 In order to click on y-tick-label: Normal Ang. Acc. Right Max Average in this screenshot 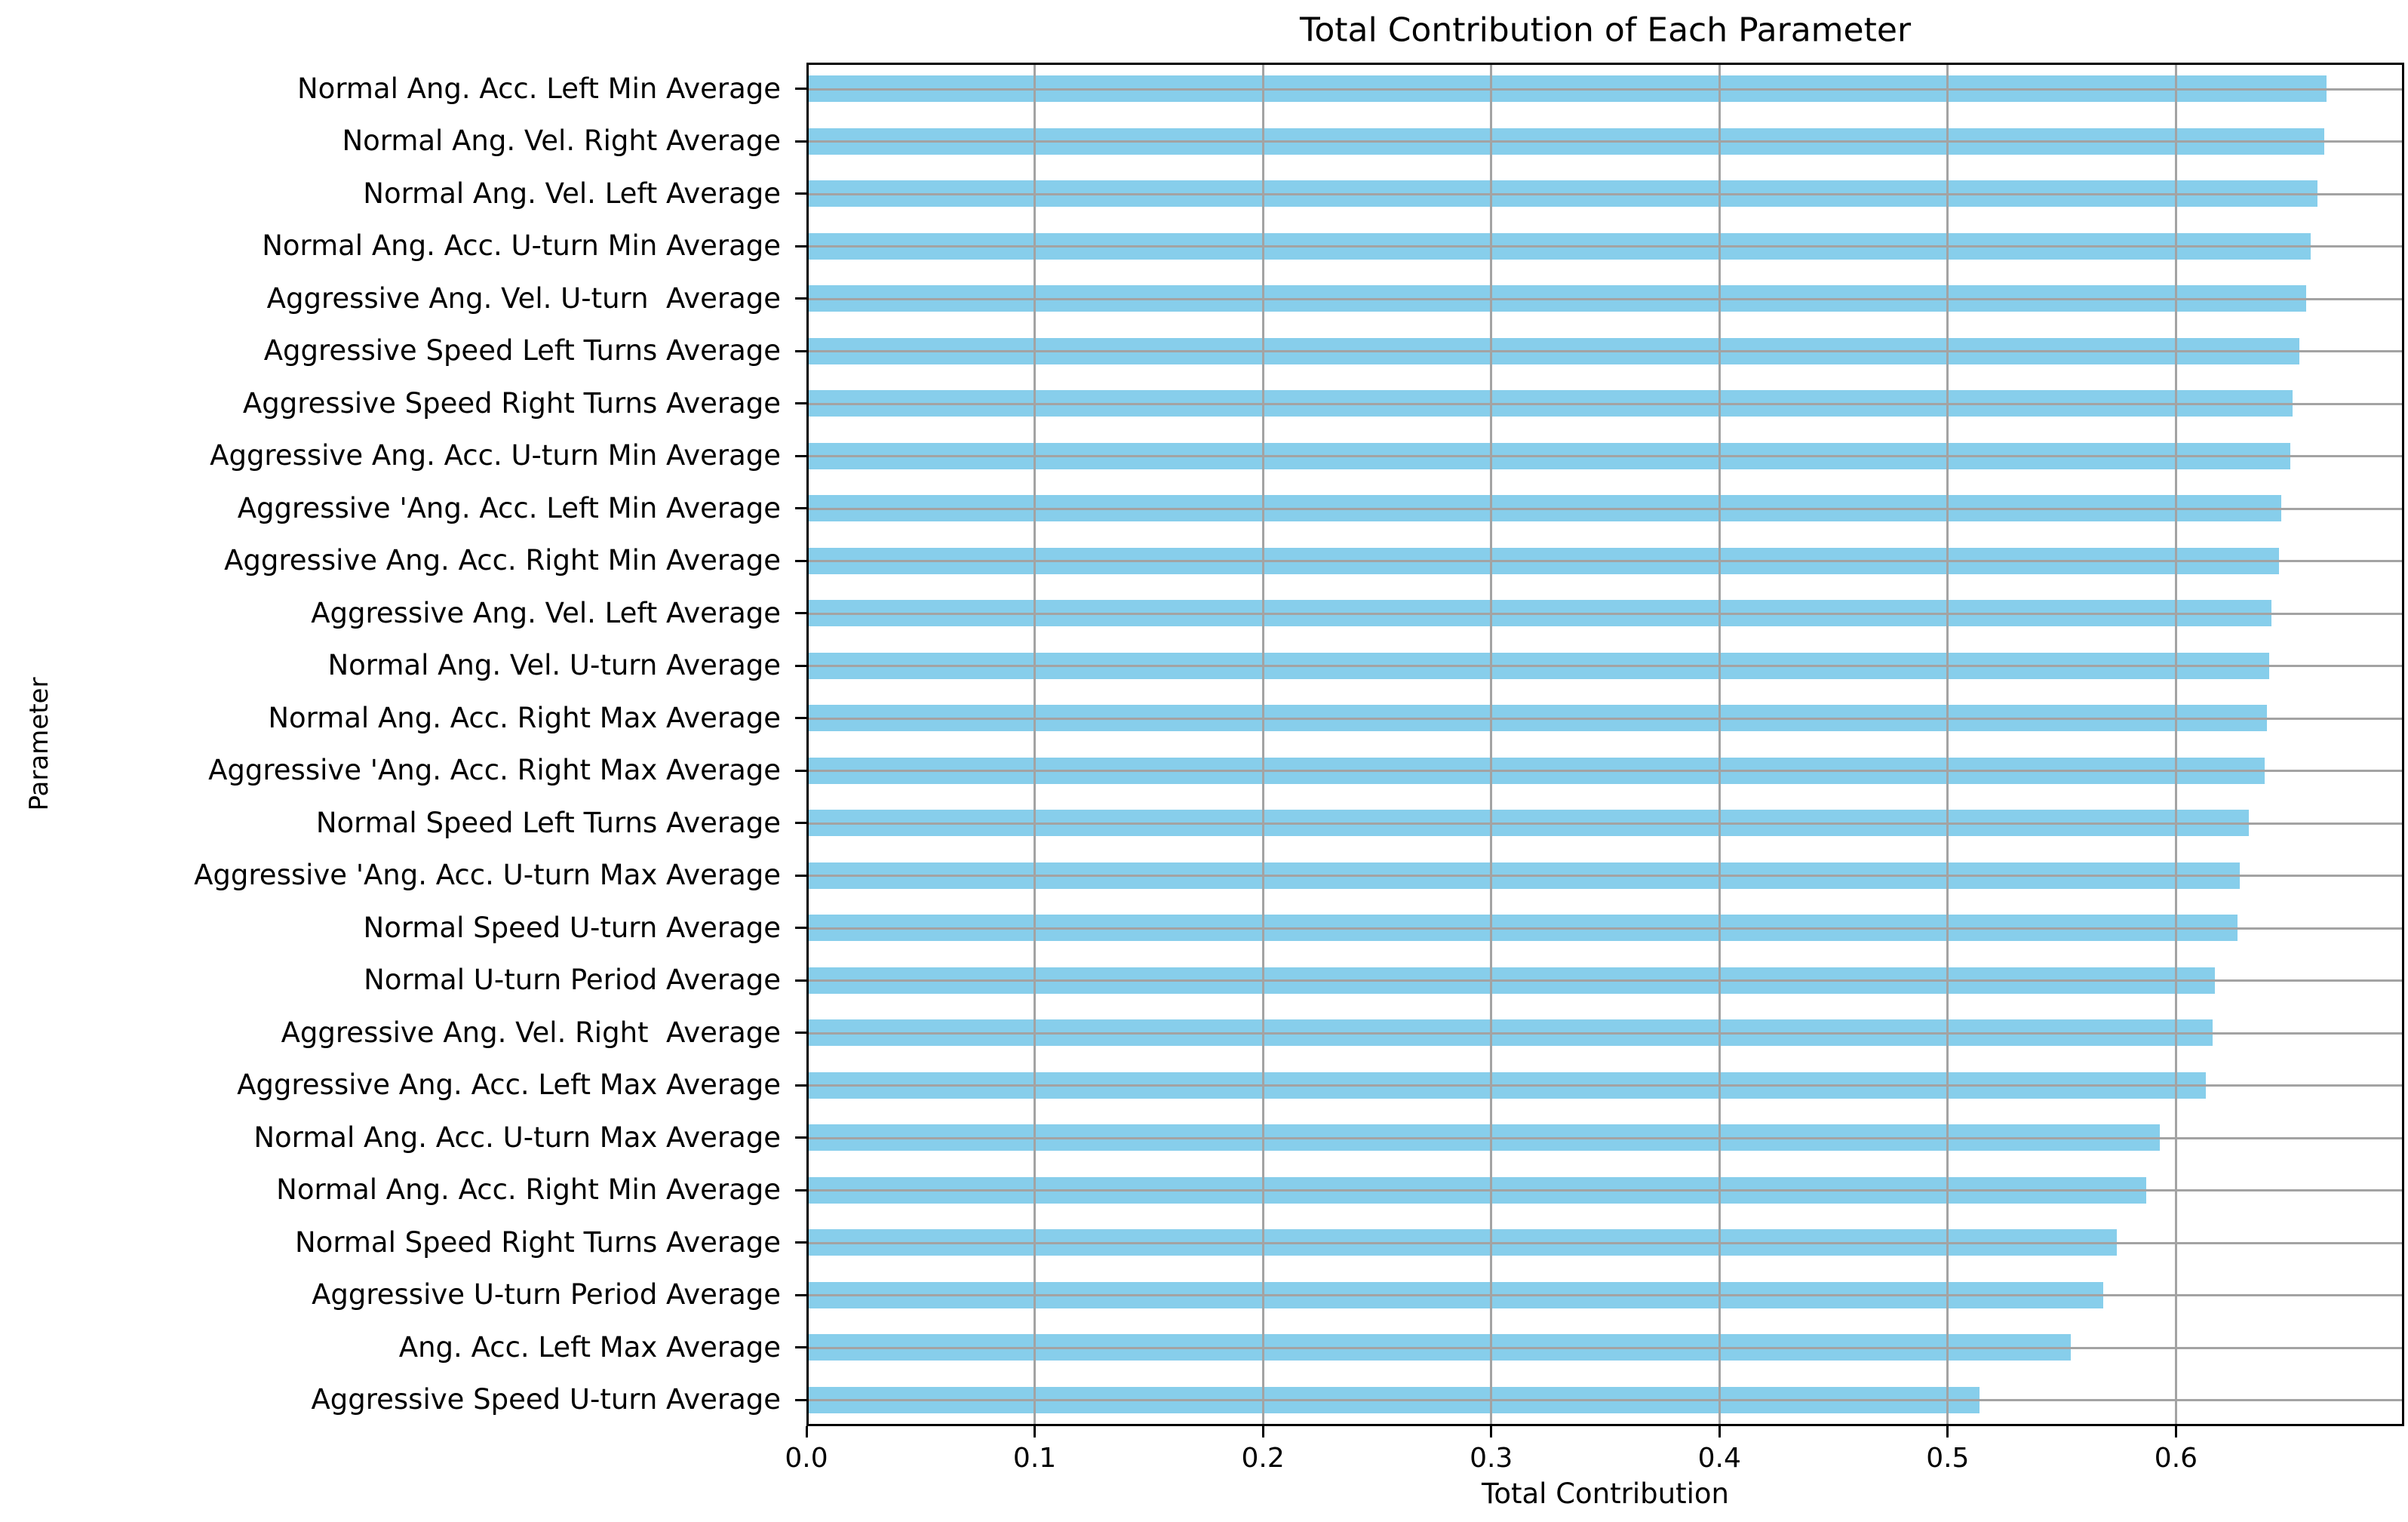, I will do `click(524, 717)`.